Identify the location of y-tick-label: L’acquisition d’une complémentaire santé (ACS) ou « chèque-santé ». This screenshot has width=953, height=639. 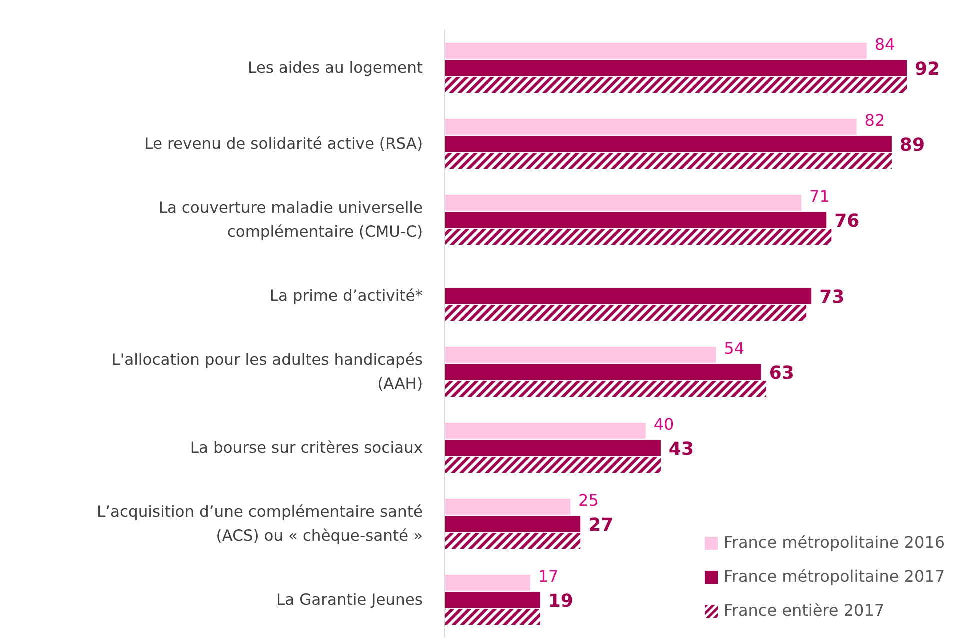
(259, 524).